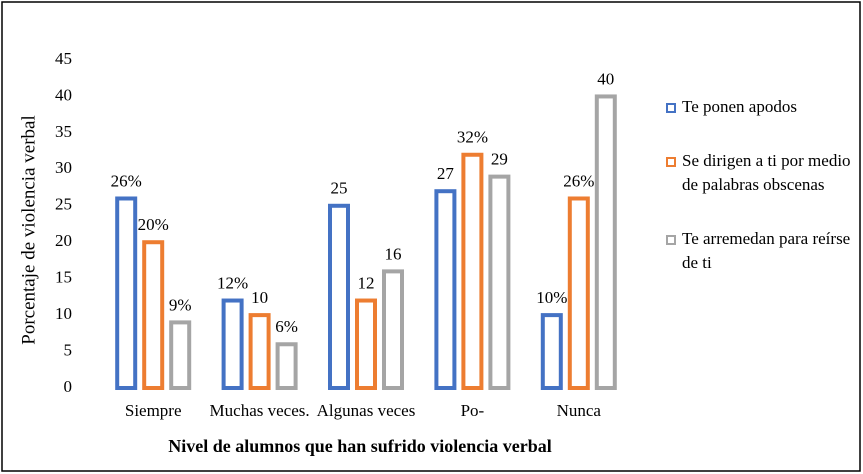  I want to click on legend-label: Te arremedan para reírse de ti, so click(766, 250).